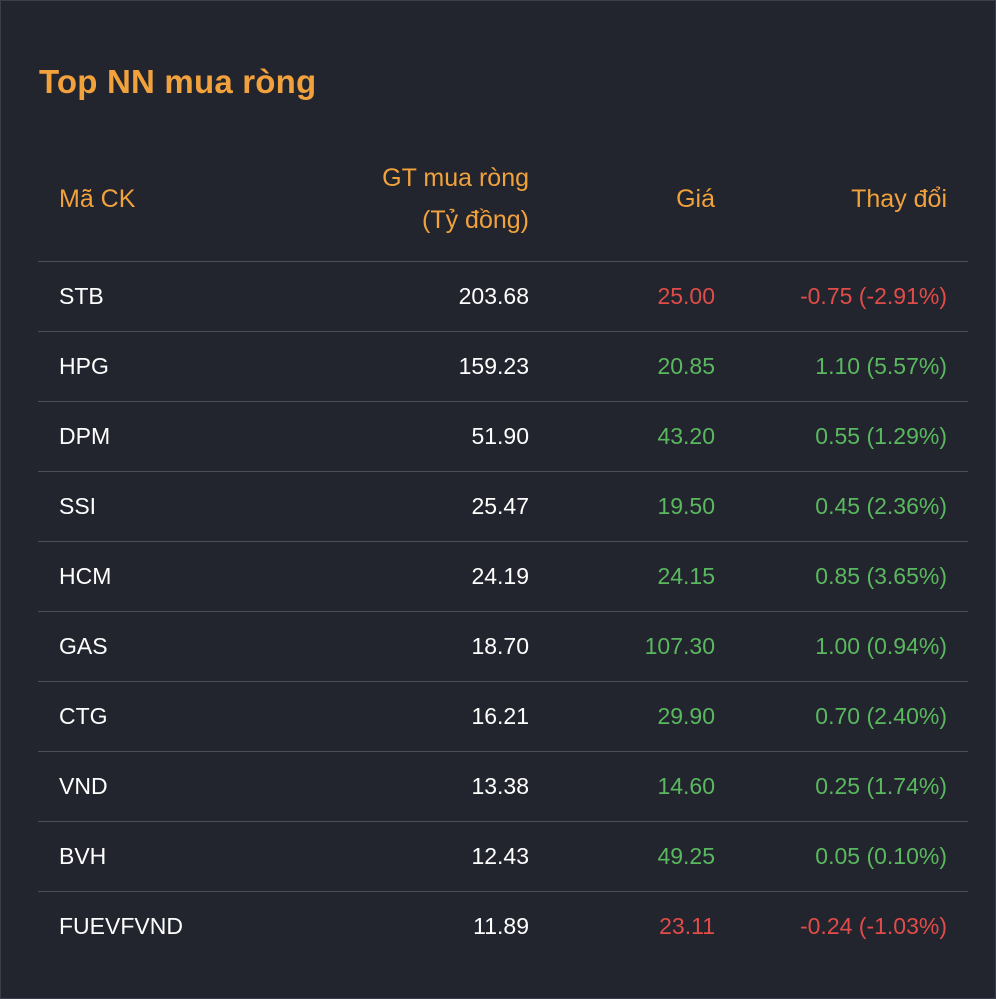  What do you see at coordinates (687, 926) in the screenshot?
I see `price: 23.11` at bounding box center [687, 926].